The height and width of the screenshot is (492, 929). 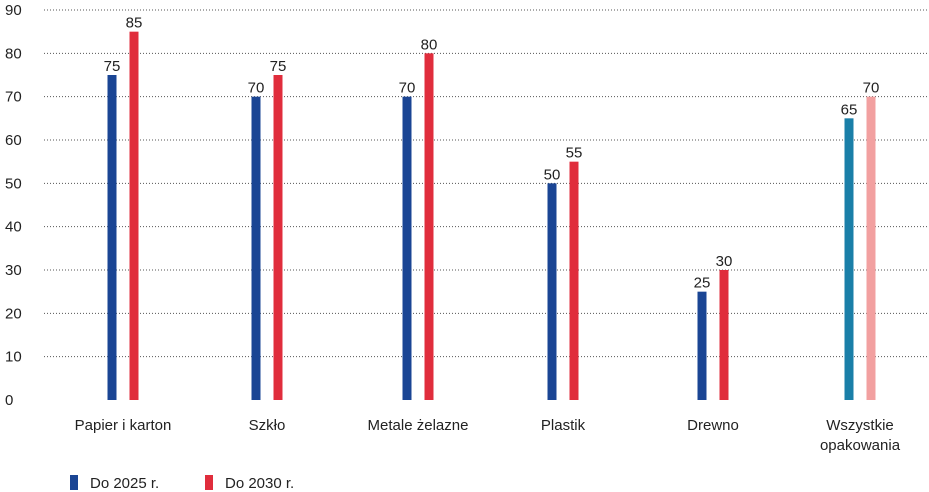 I want to click on data-label-2-4: 55, so click(x=574, y=153).